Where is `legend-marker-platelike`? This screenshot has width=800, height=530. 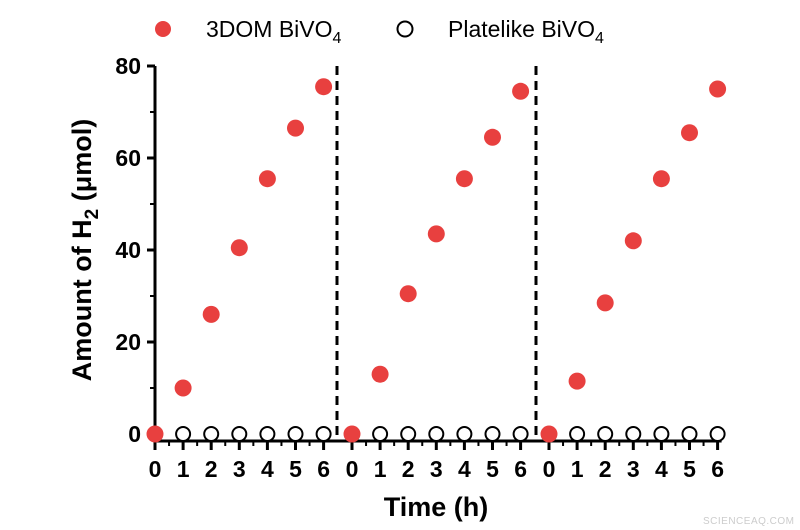 legend-marker-platelike is located at coordinates (405, 29).